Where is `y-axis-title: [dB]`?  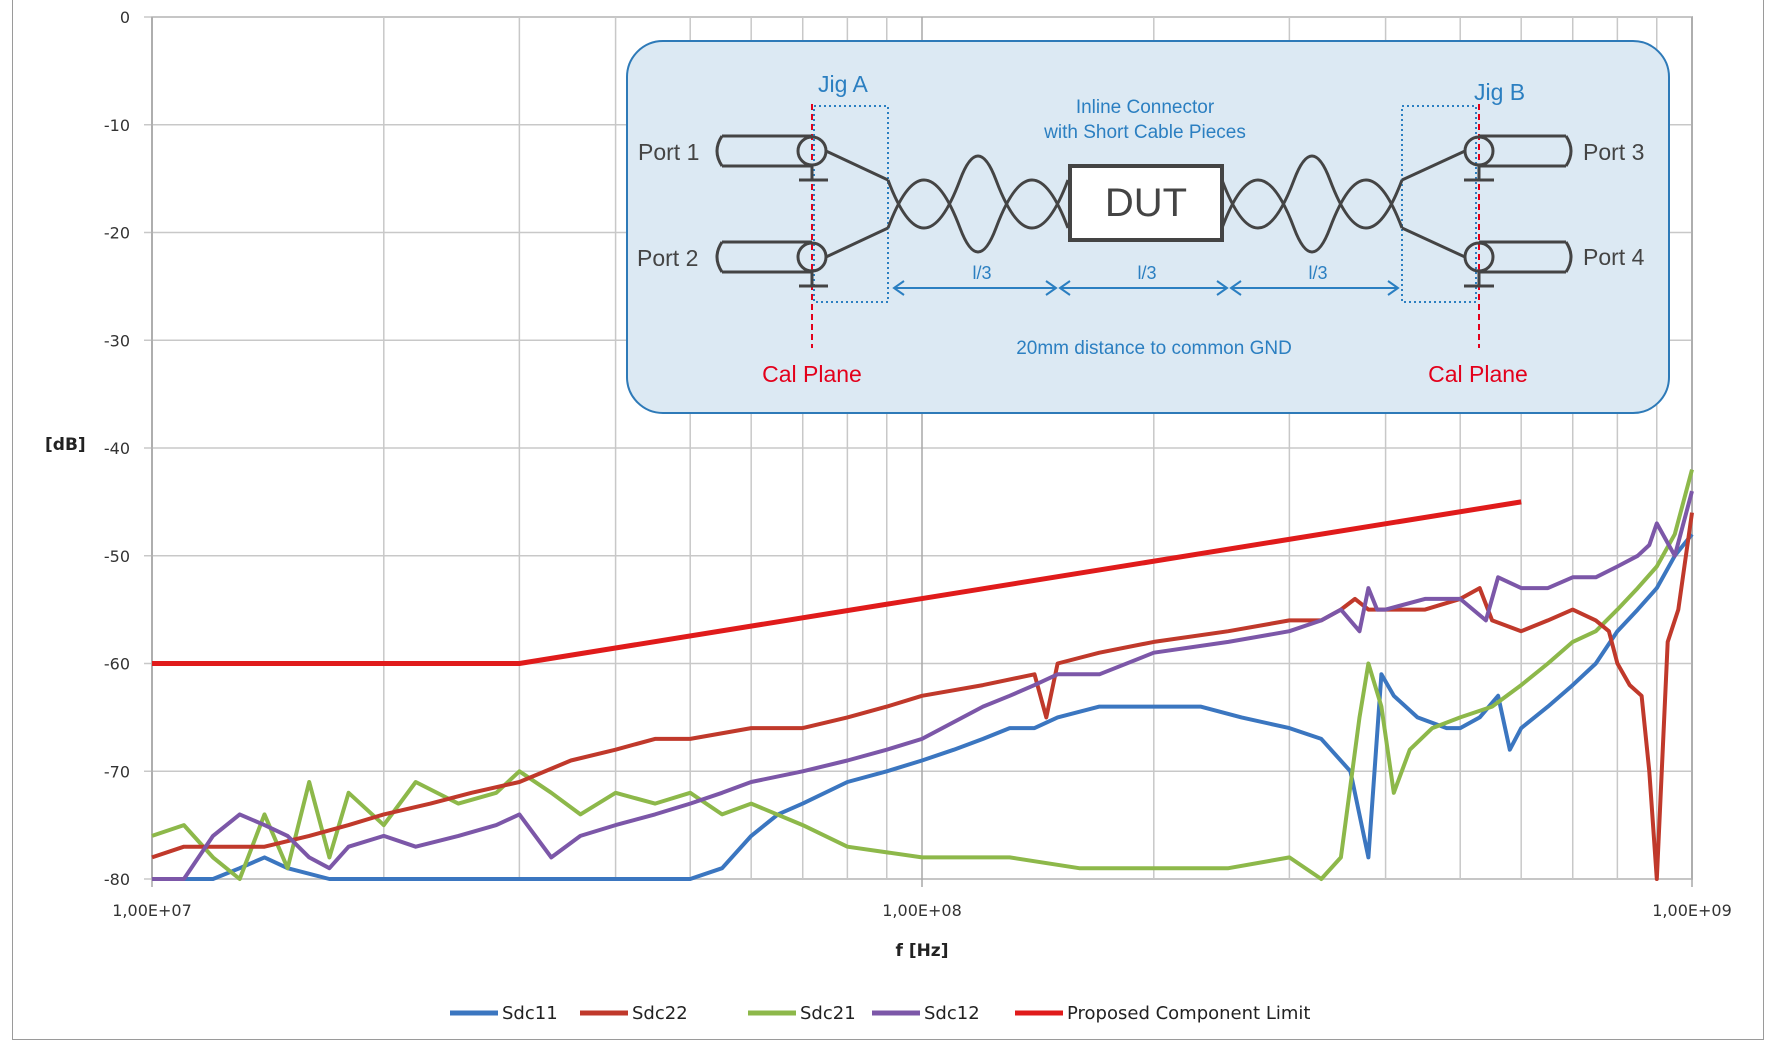 y-axis-title: [dB] is located at coordinates (65, 445).